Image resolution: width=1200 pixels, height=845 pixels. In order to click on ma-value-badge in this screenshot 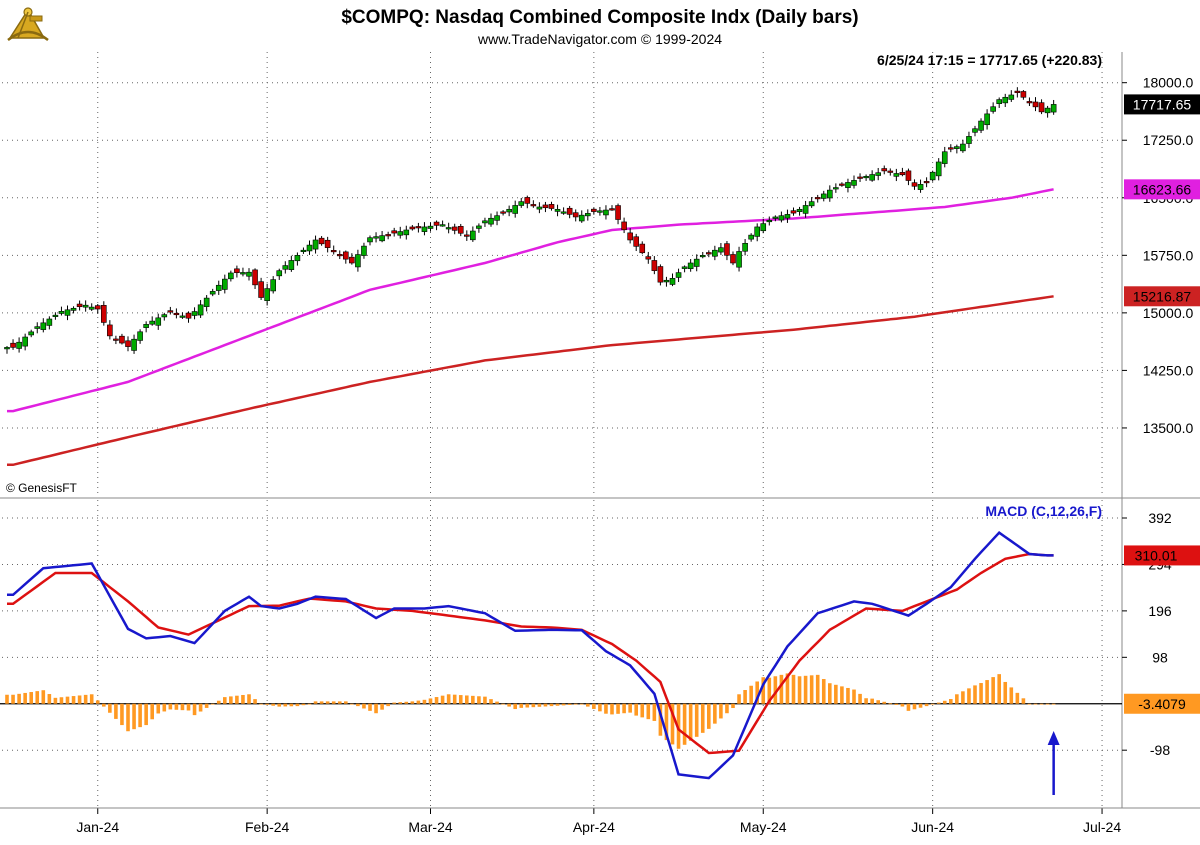, I will do `click(1162, 296)`.